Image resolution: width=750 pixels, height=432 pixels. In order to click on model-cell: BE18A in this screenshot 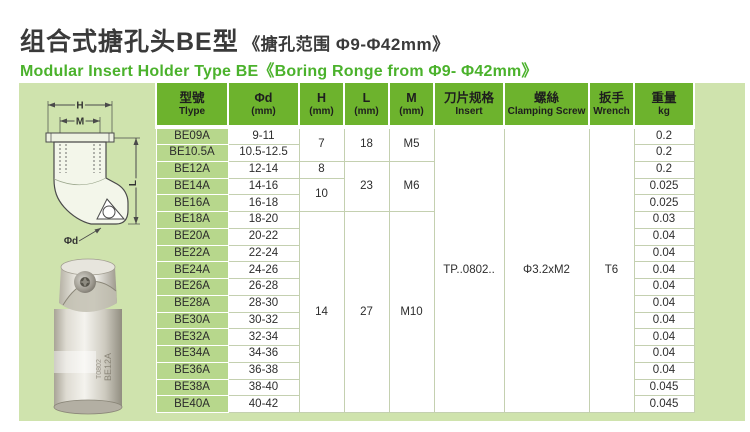, I will do `click(192, 220)`.